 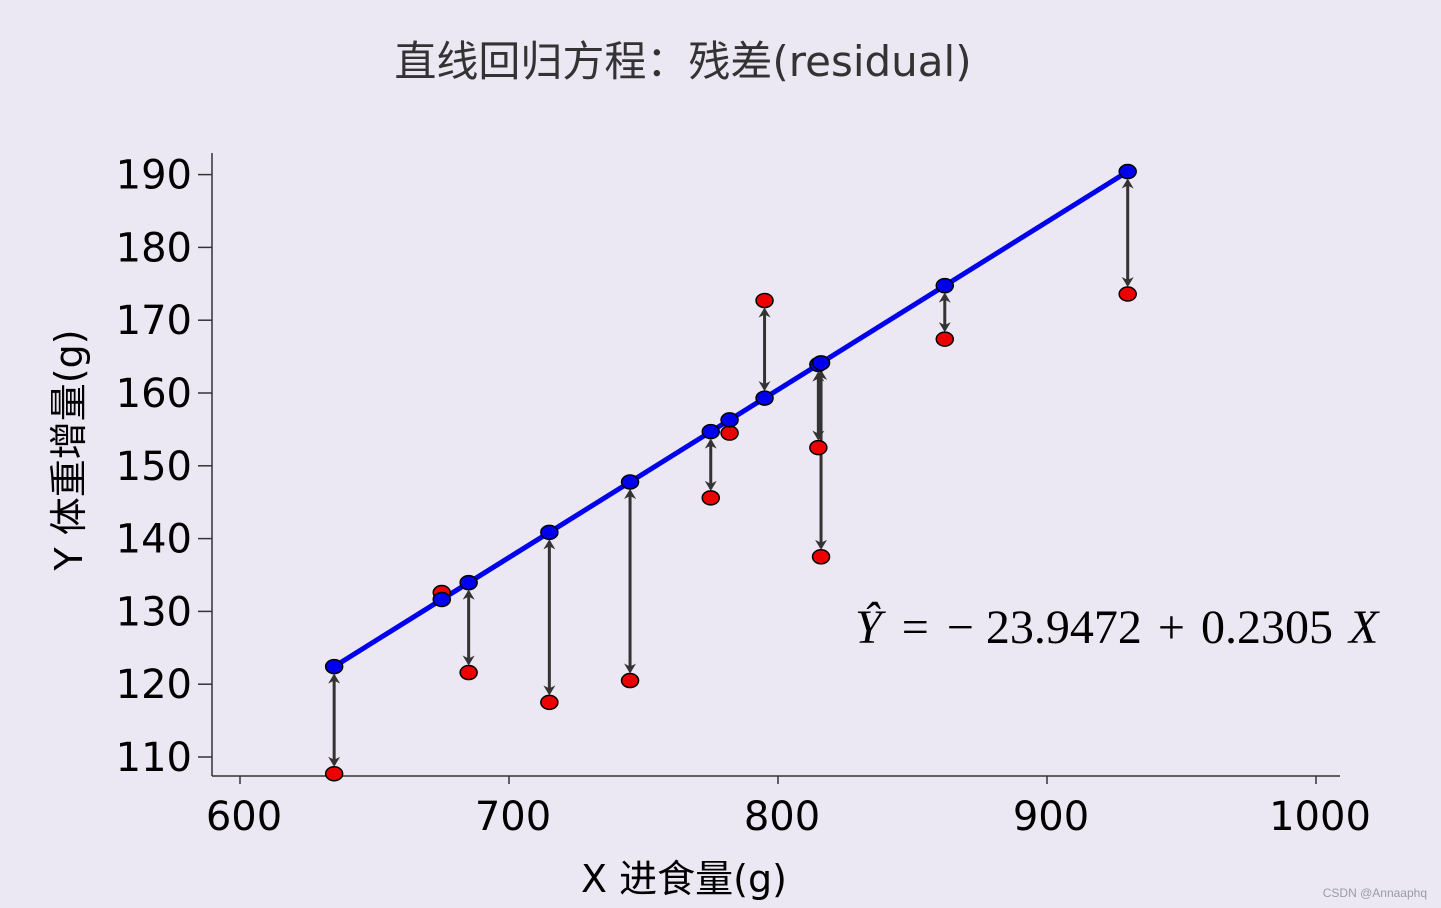 What do you see at coordinates (513, 817) in the screenshot?
I see `x-tick-label: 700` at bounding box center [513, 817].